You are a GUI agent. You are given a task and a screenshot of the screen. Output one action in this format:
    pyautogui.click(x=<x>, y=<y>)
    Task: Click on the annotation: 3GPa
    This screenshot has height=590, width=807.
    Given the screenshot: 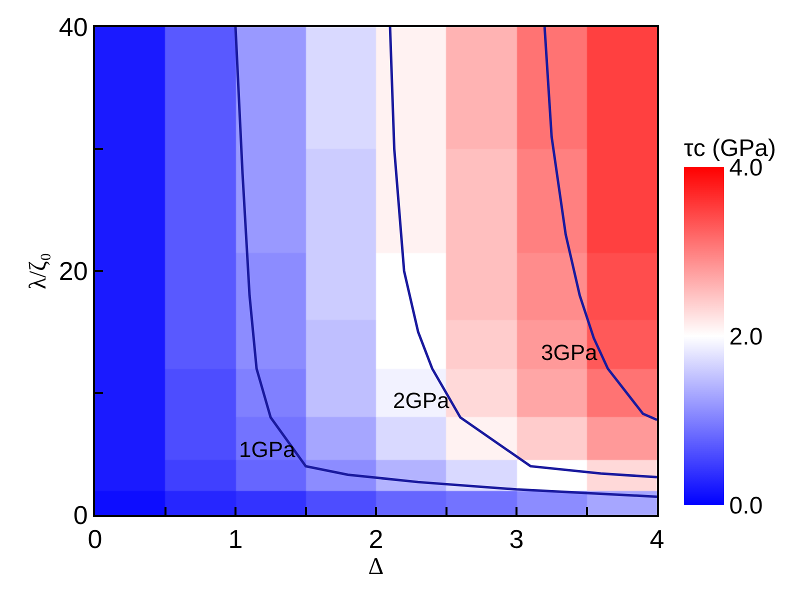 What is the action you would take?
    pyautogui.click(x=569, y=352)
    